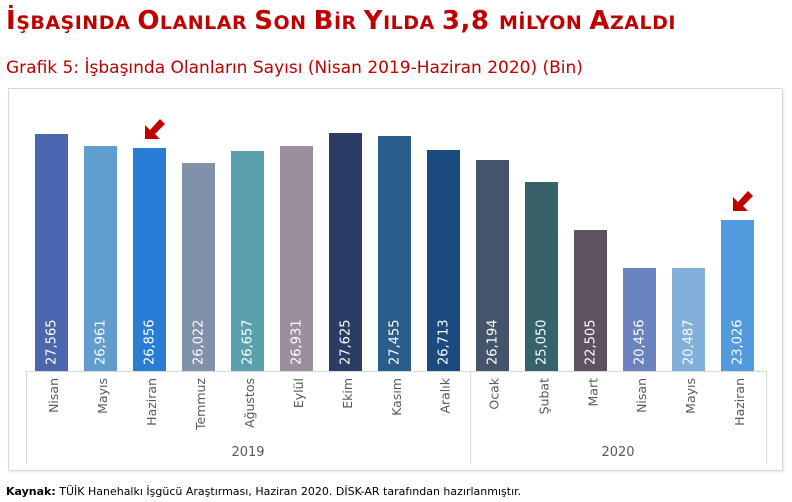  I want to click on title-part: 3,8, so click(470, 21).